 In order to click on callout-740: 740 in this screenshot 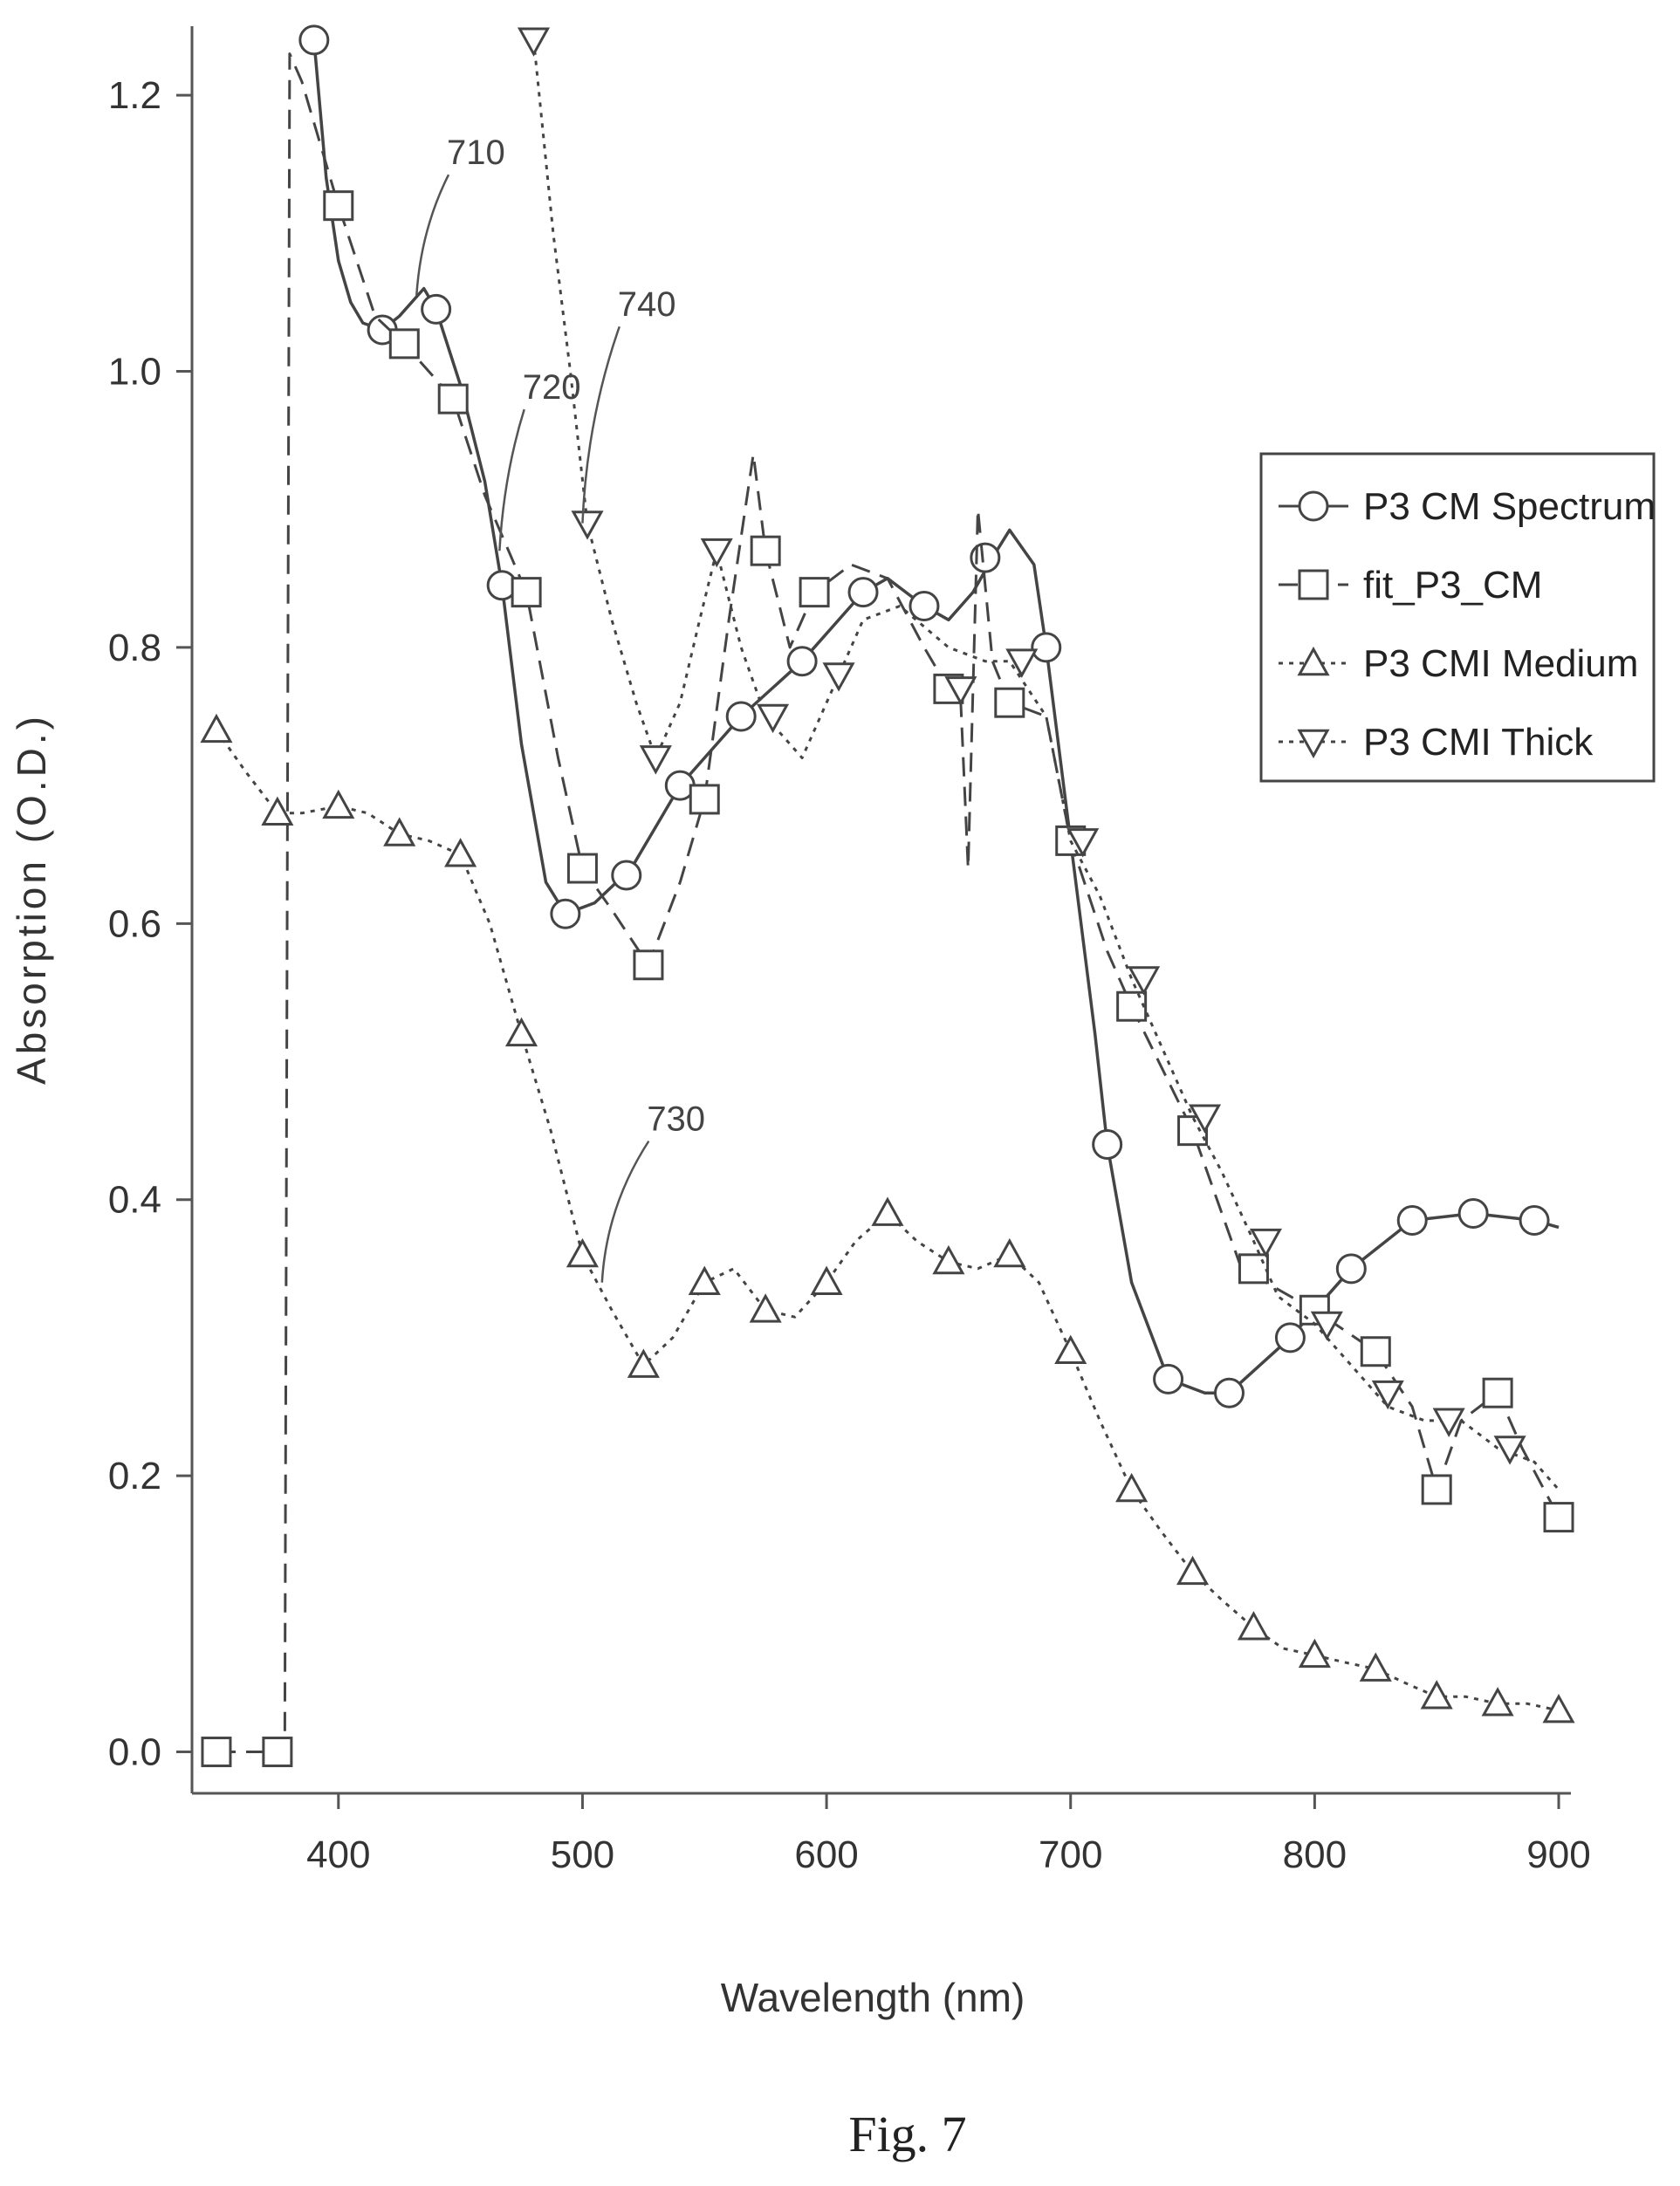, I will do `click(628, 404)`.